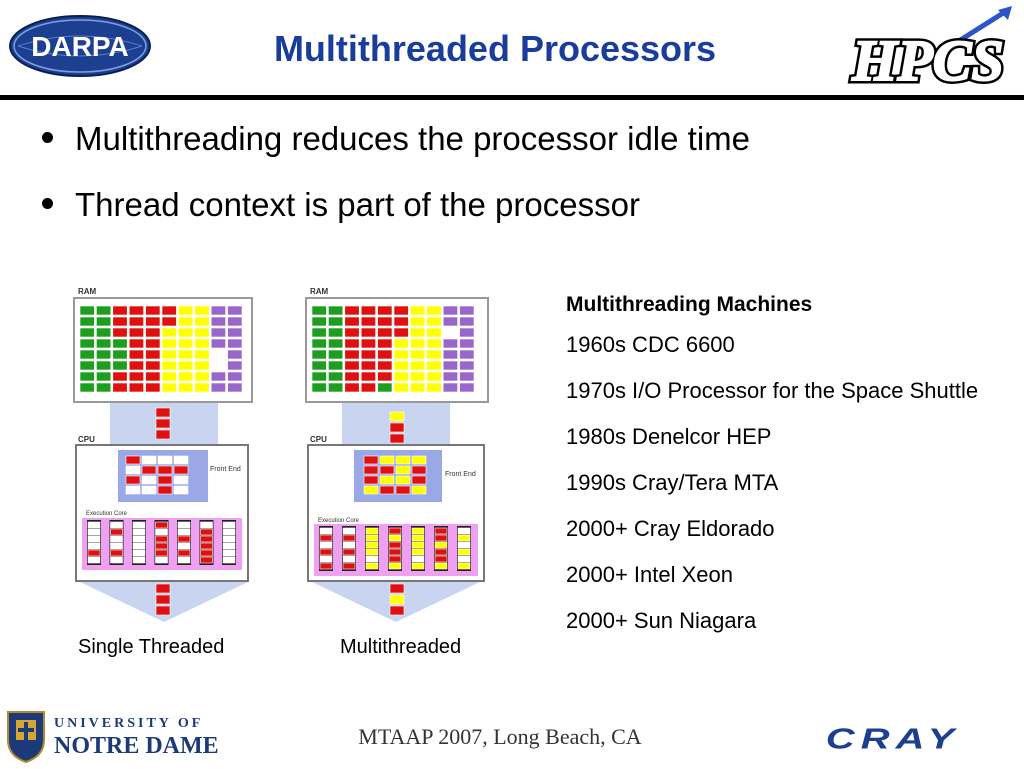 Image resolution: width=1024 pixels, height=769 pixels. Describe the element at coordinates (512, 97) in the screenshot. I see `title-divider` at that location.